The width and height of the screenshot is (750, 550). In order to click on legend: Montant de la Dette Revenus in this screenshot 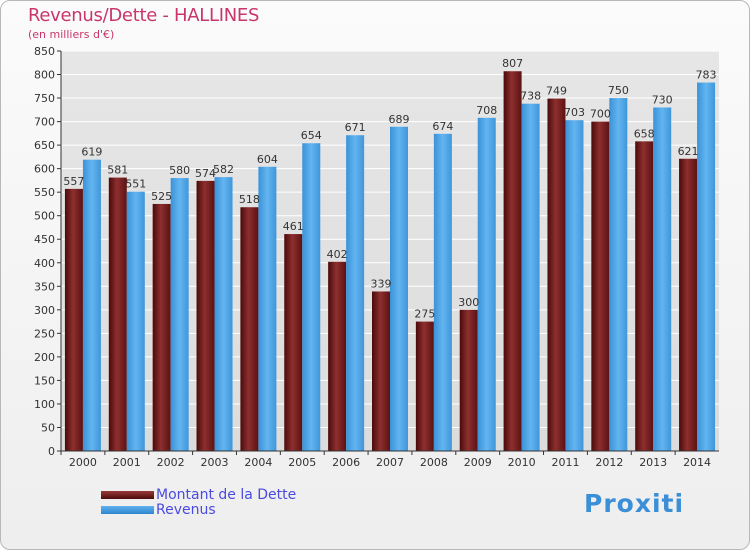, I will do `click(199, 502)`.